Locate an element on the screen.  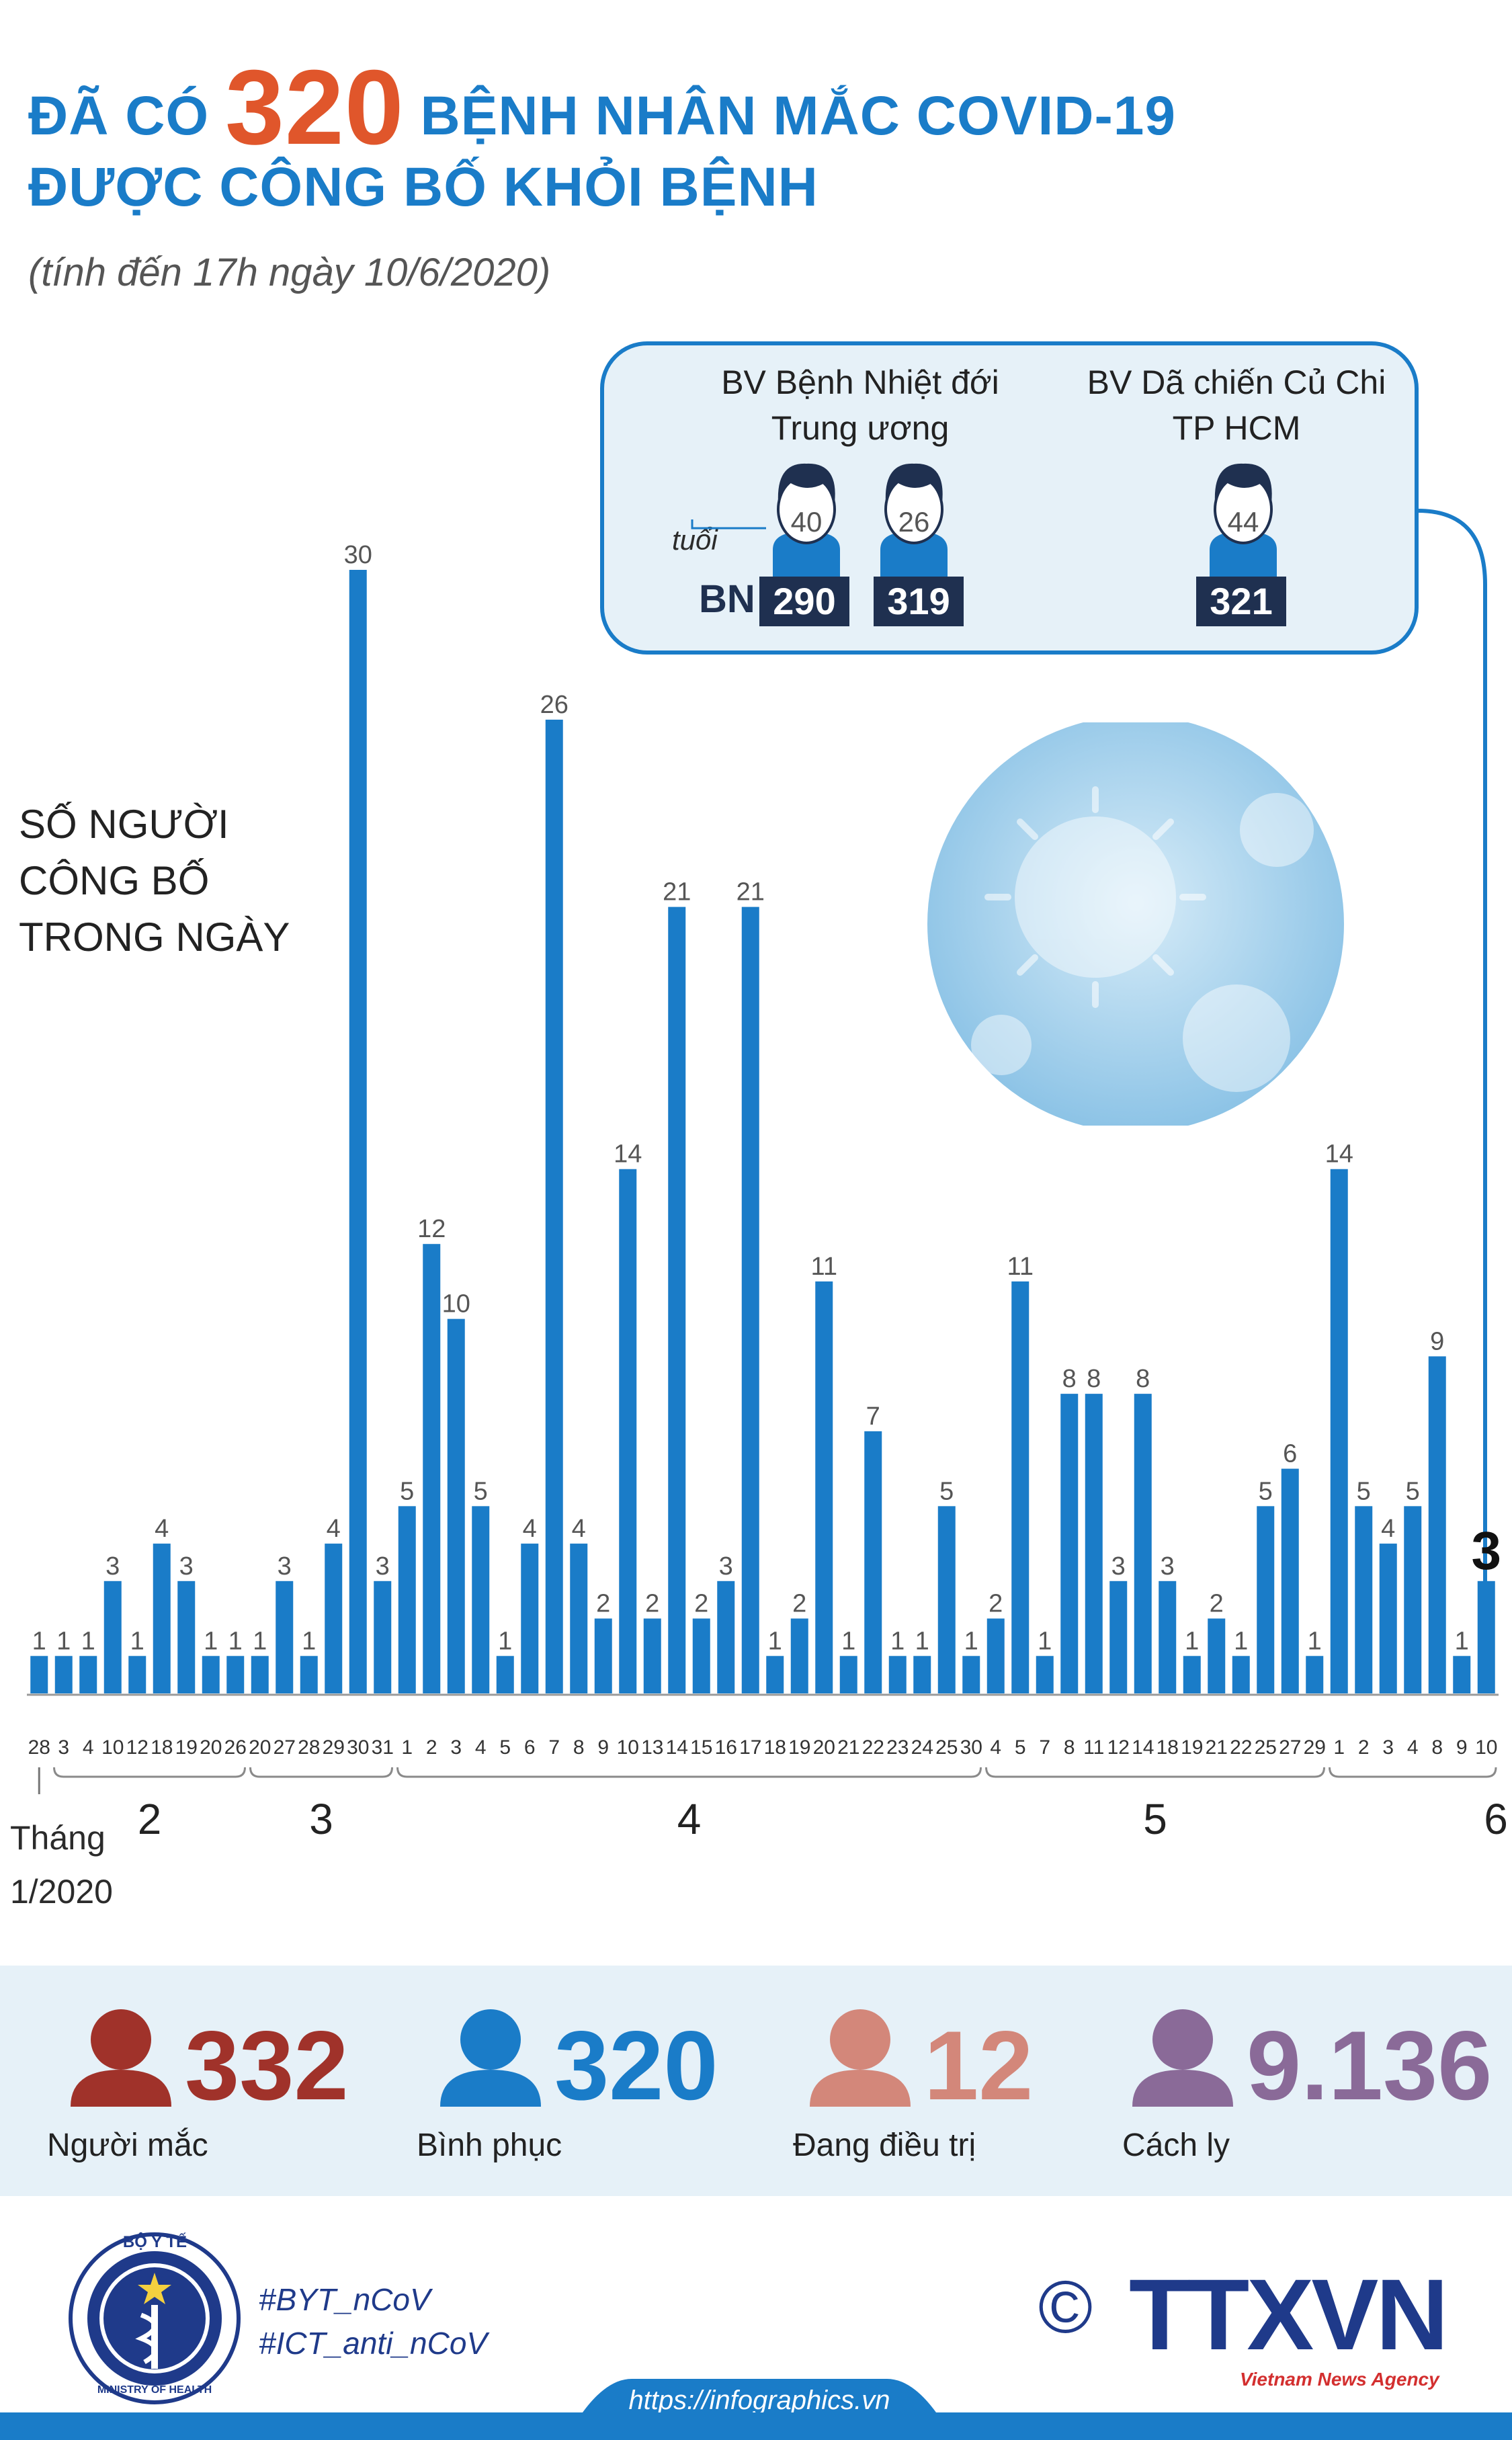
bar-value-label-2: 1 is located at coordinates (88, 1641).